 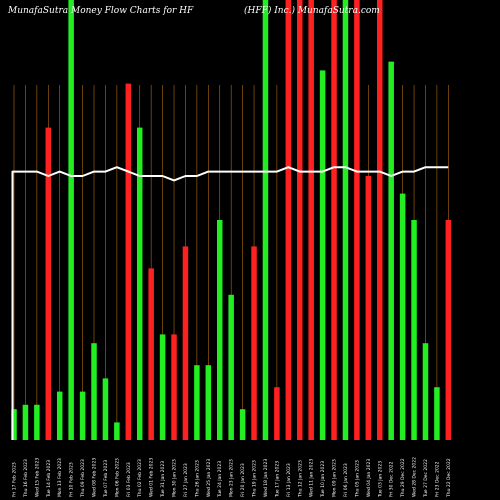 I want to click on x-tick-label: Tue 24 Jan 2023, so click(x=220, y=479).